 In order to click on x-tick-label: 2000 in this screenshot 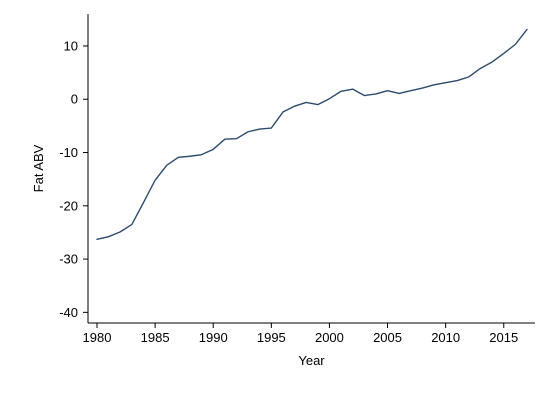, I will do `click(329, 337)`.